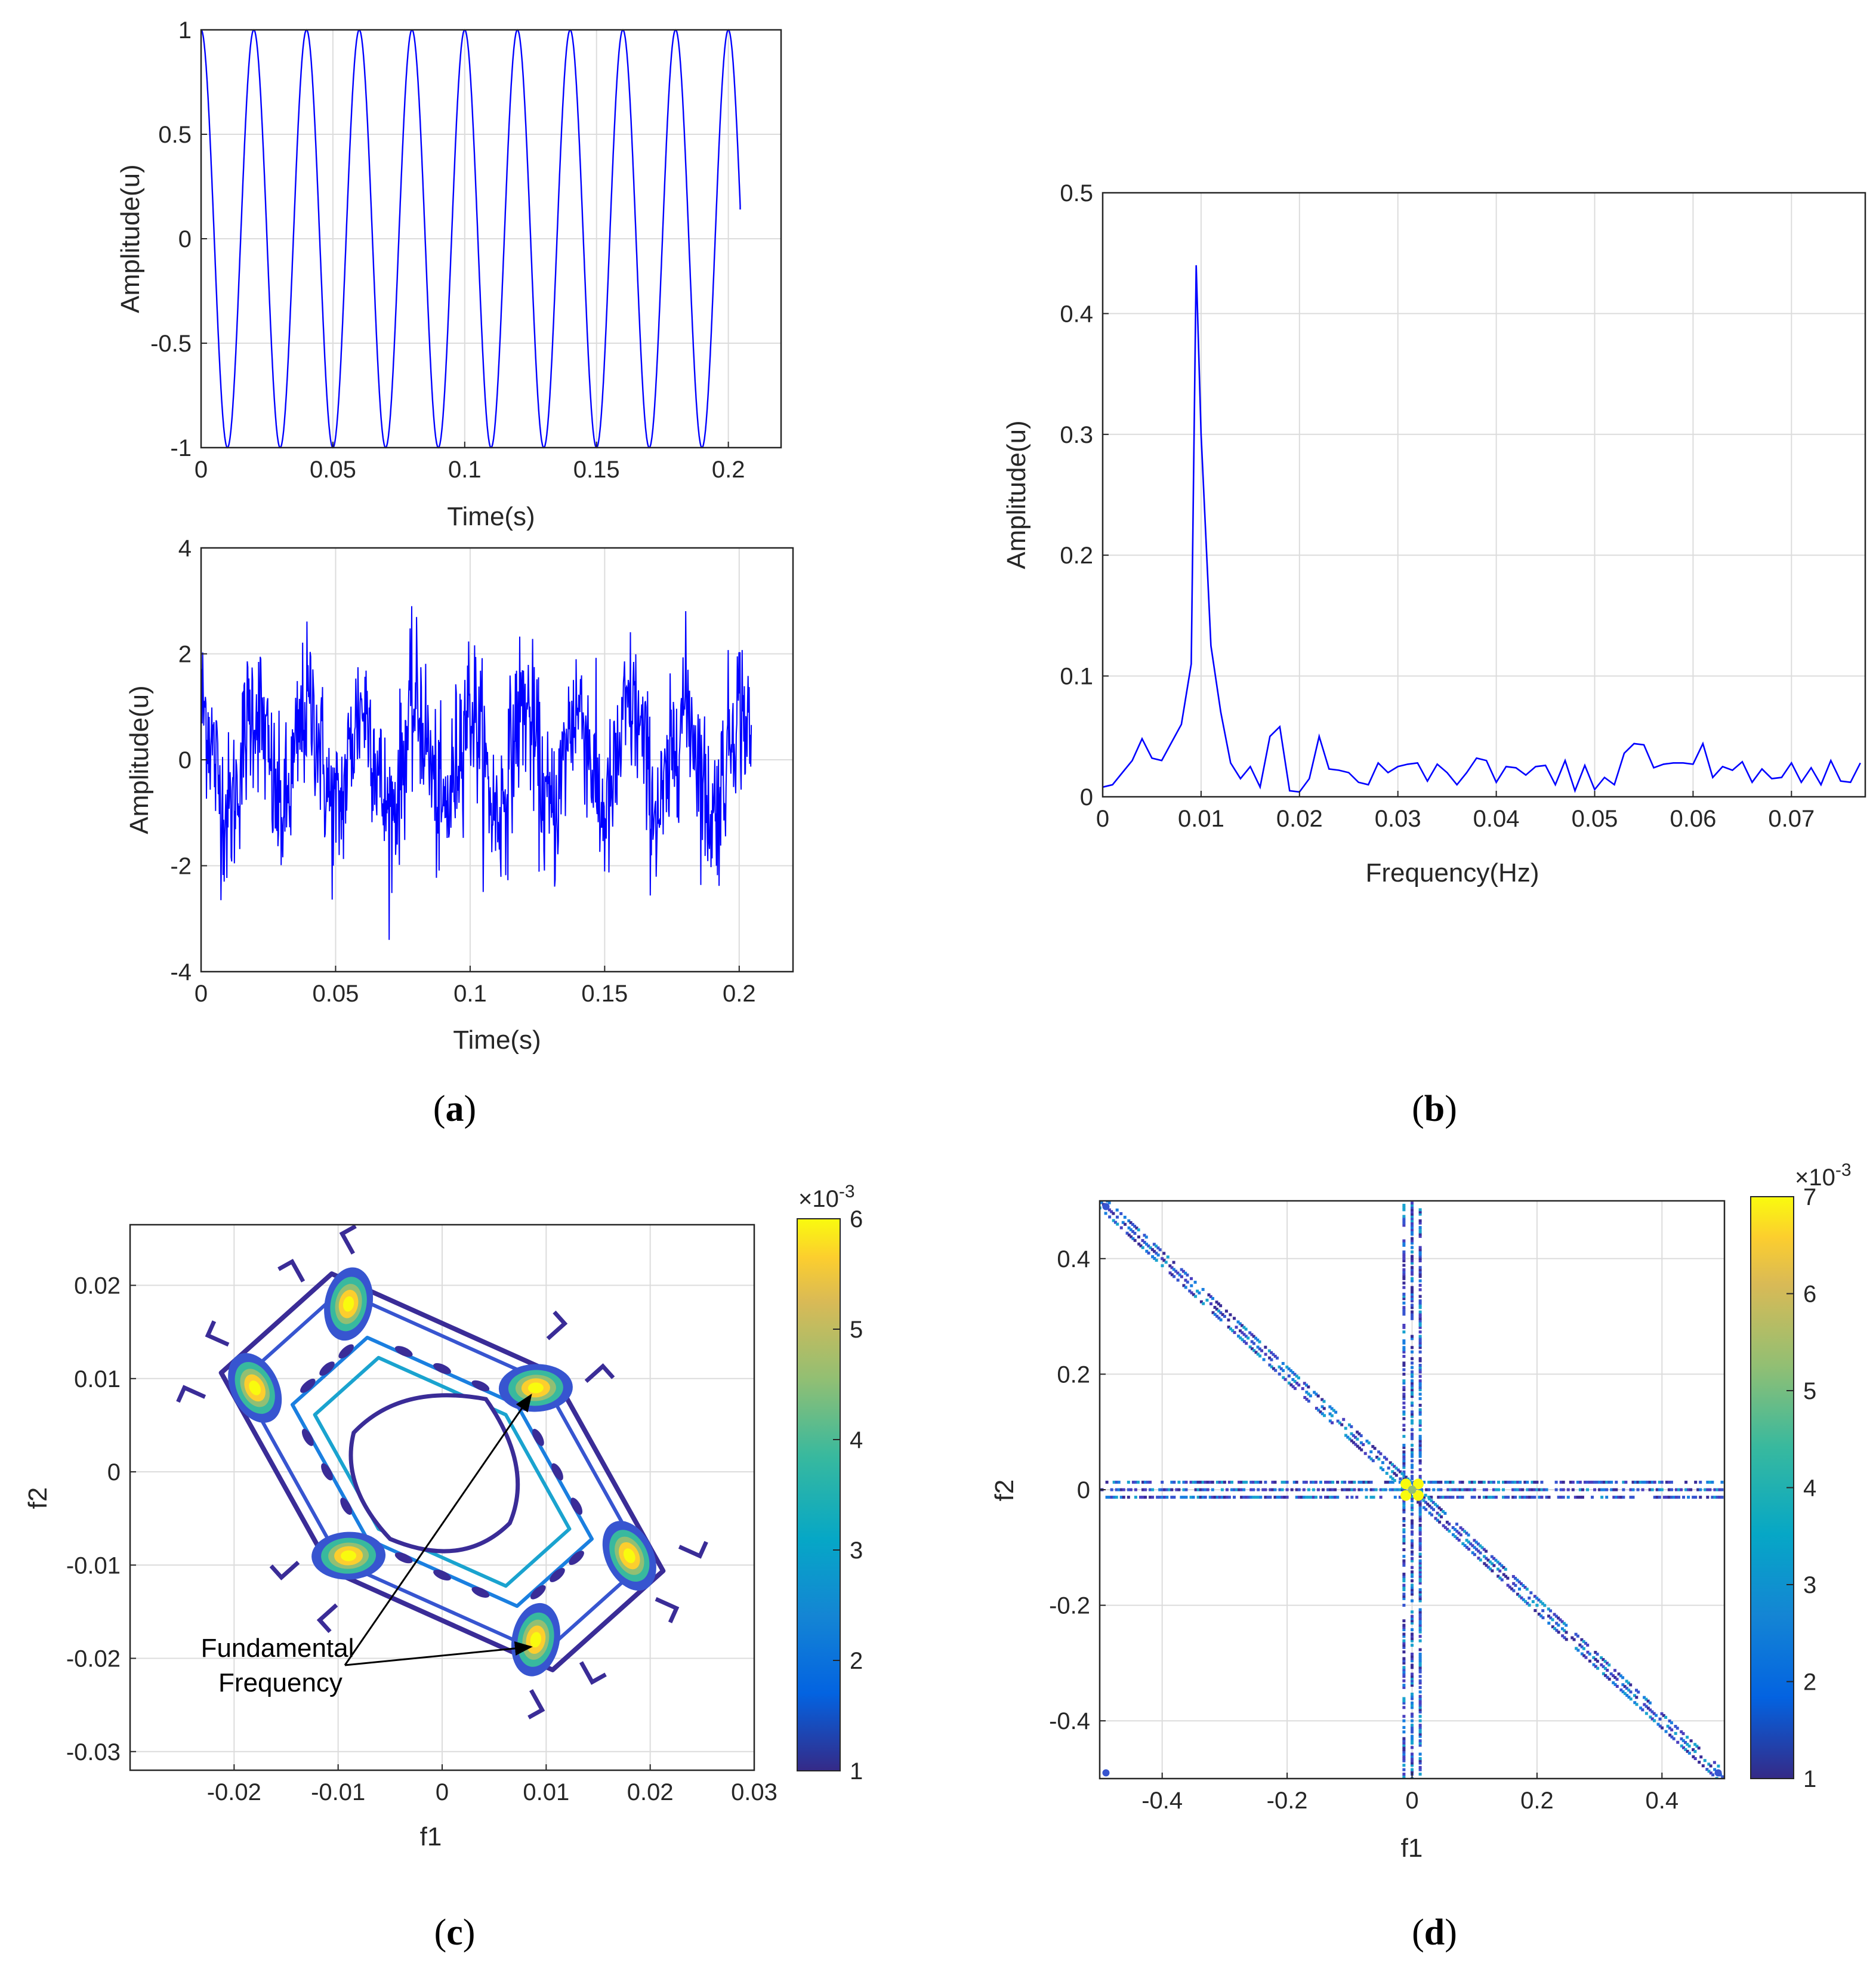 The image size is (1876, 1966). Describe the element at coordinates (1076, 677) in the screenshot. I see `y-tick-label: 0.1` at that location.